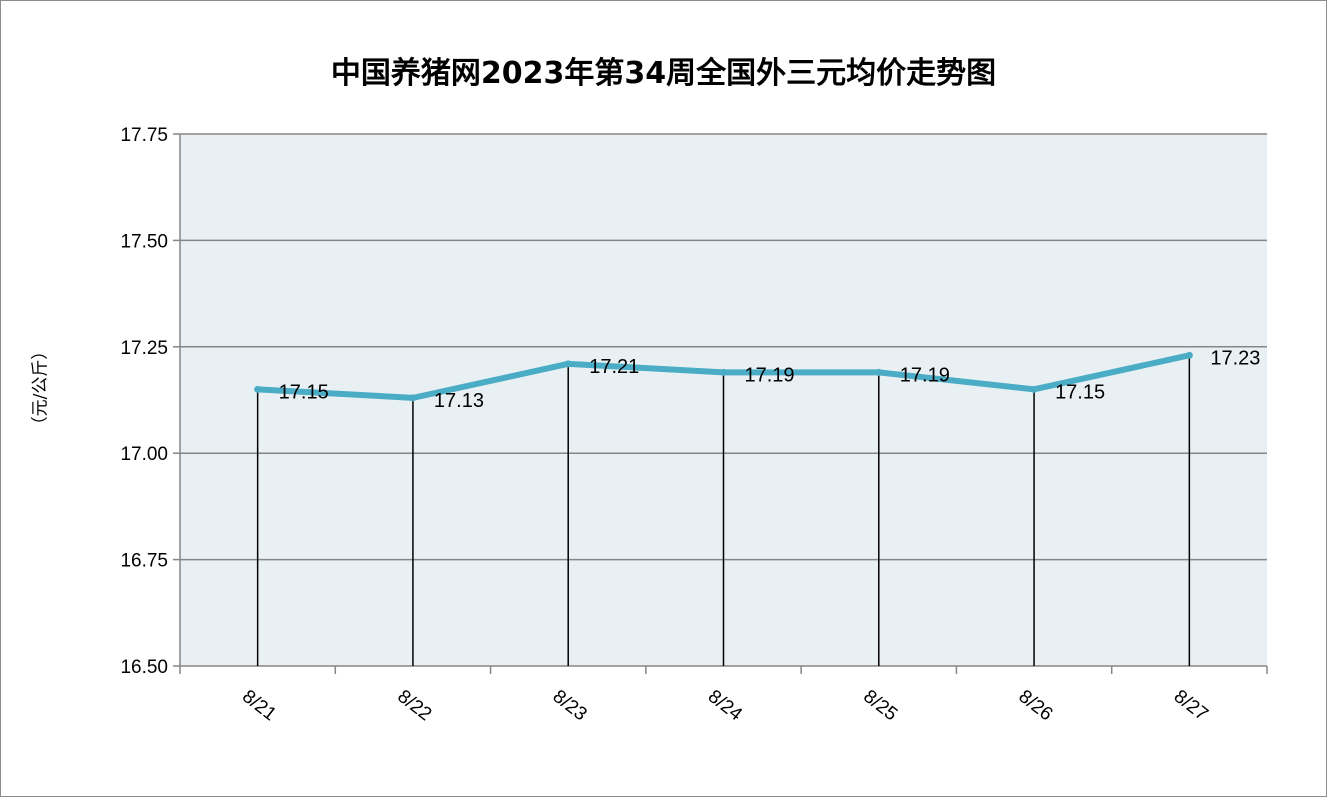 This screenshot has width=1327, height=797. I want to click on x-tick-labels: 8/21 8/22 8/23 8/24 8/25 8/26 8/27, so click(725, 706).